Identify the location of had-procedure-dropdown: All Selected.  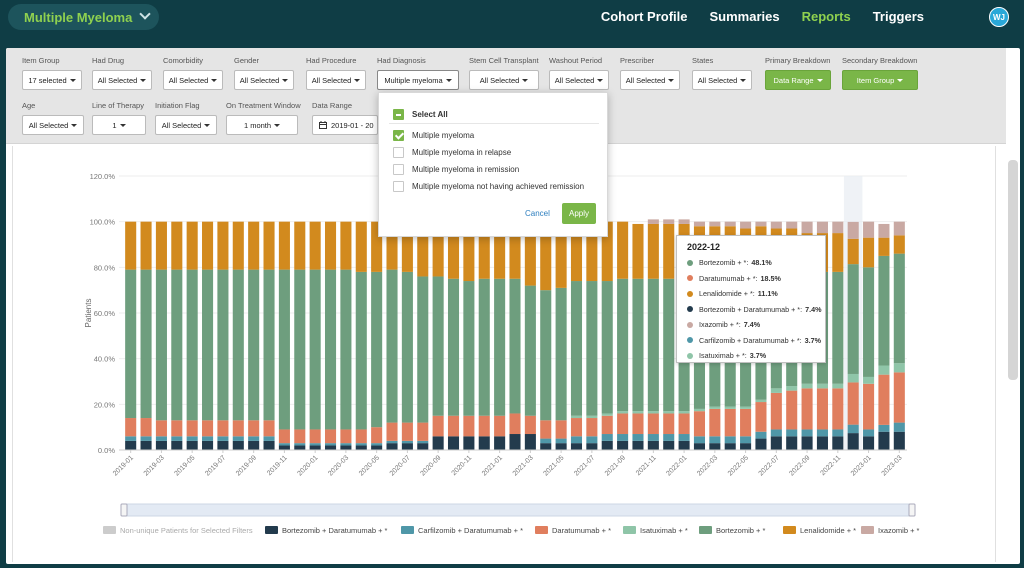
(336, 80).